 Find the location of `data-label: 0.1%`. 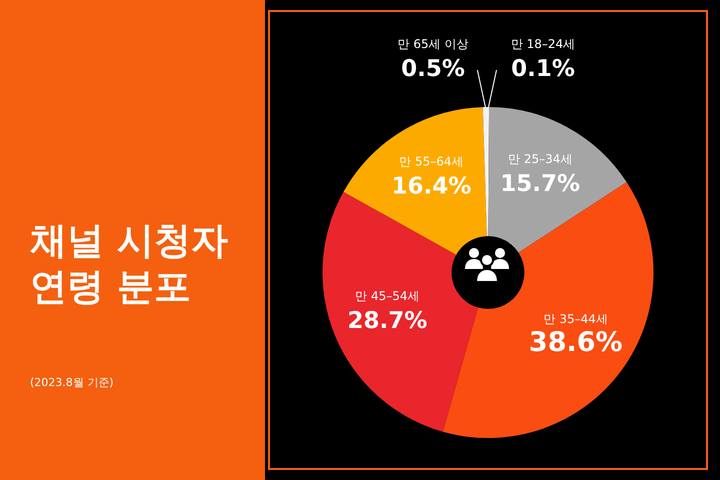

data-label: 0.1% is located at coordinates (543, 69).